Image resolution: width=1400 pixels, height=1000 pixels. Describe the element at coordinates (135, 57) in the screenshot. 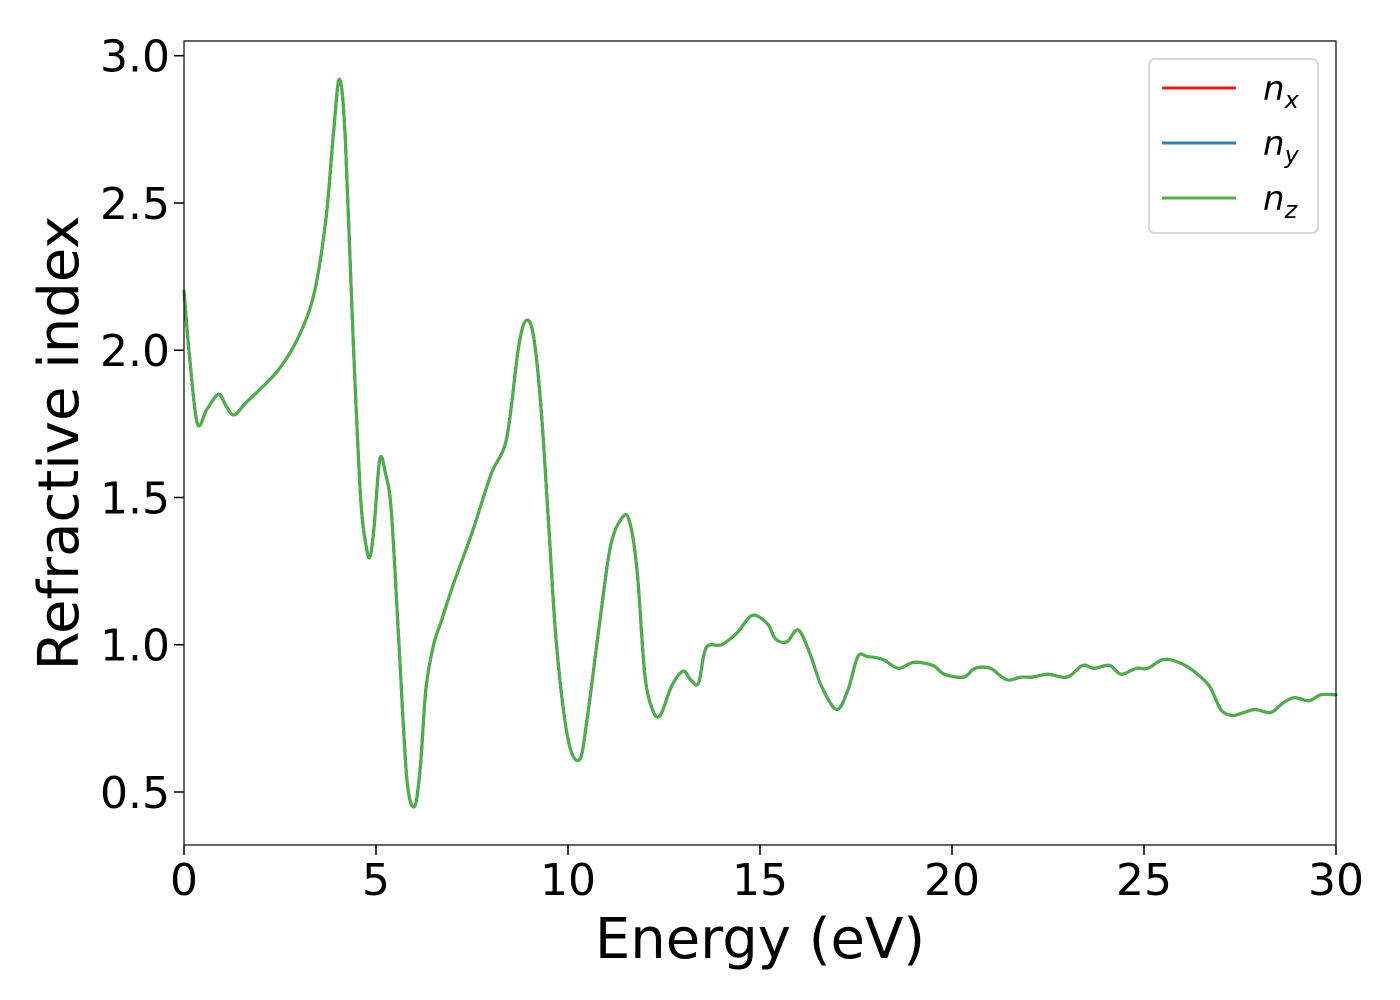

I see `y-tick-label: 3.0` at that location.